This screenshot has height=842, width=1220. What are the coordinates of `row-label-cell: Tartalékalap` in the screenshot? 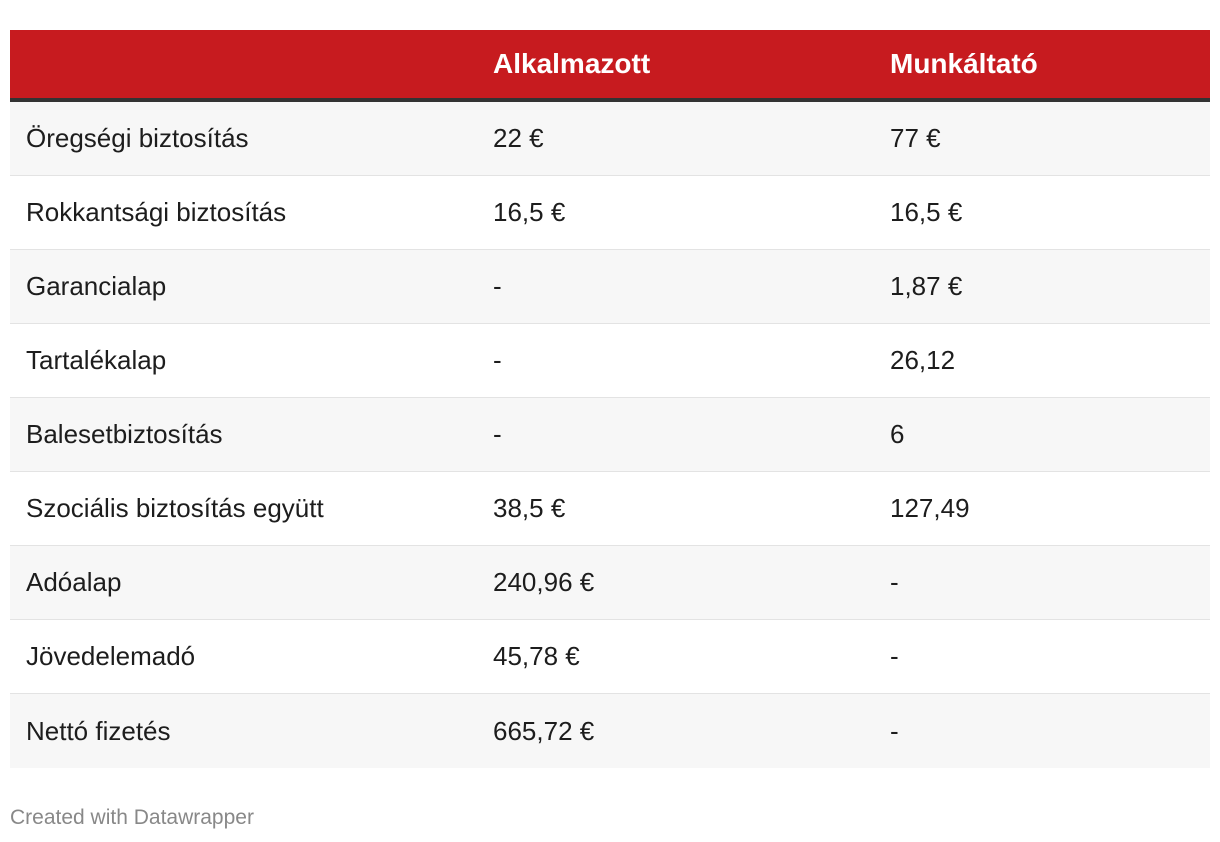 It's located at (96, 360).